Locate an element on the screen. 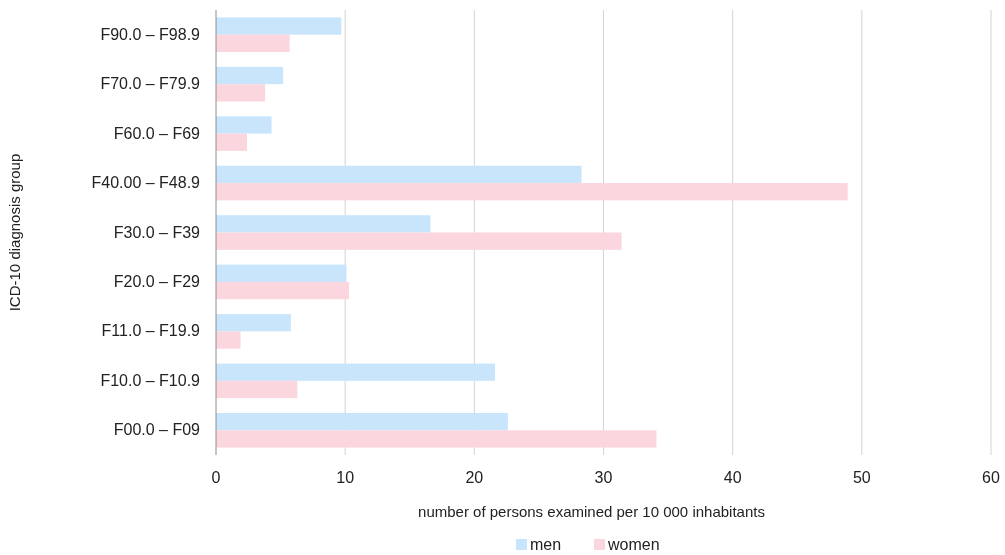 Image resolution: width=1005 pixels, height=555 pixels. y-tick-label: F30.0 – F39 is located at coordinates (157, 232).